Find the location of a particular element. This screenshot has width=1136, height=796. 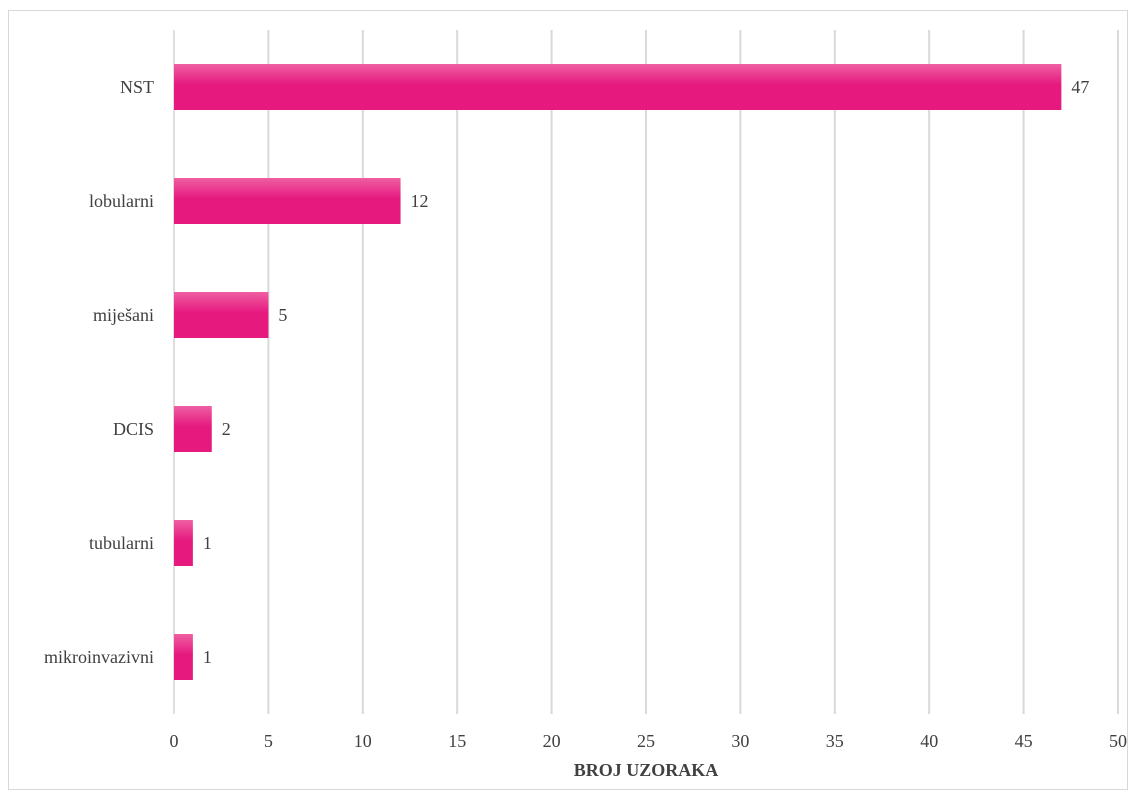

x-tick-label: 35 is located at coordinates (835, 741).